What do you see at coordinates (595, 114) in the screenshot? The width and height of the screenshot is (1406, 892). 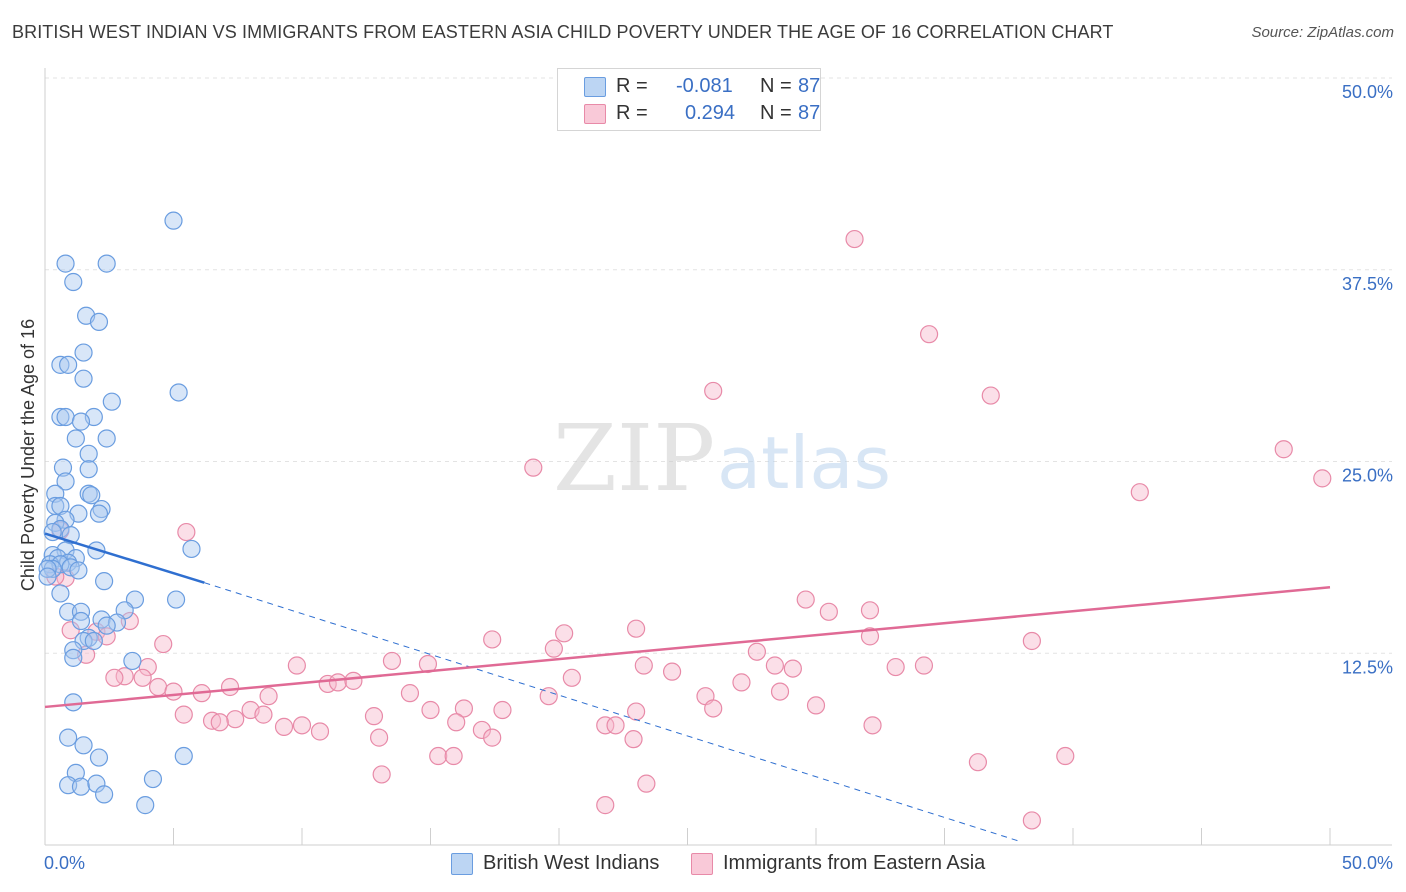 I see `legend-swatch-pink` at bounding box center [595, 114].